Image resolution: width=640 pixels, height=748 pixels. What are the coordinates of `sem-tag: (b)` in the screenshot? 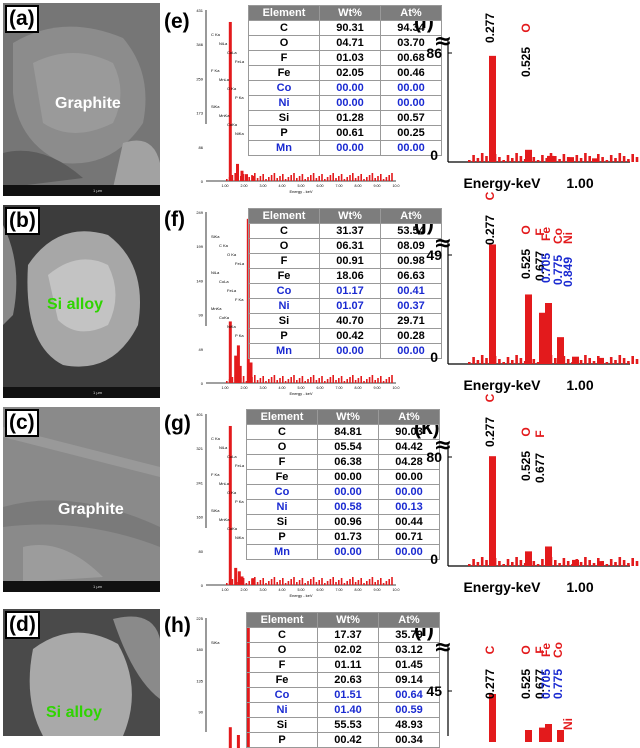 It's located at (22, 221).